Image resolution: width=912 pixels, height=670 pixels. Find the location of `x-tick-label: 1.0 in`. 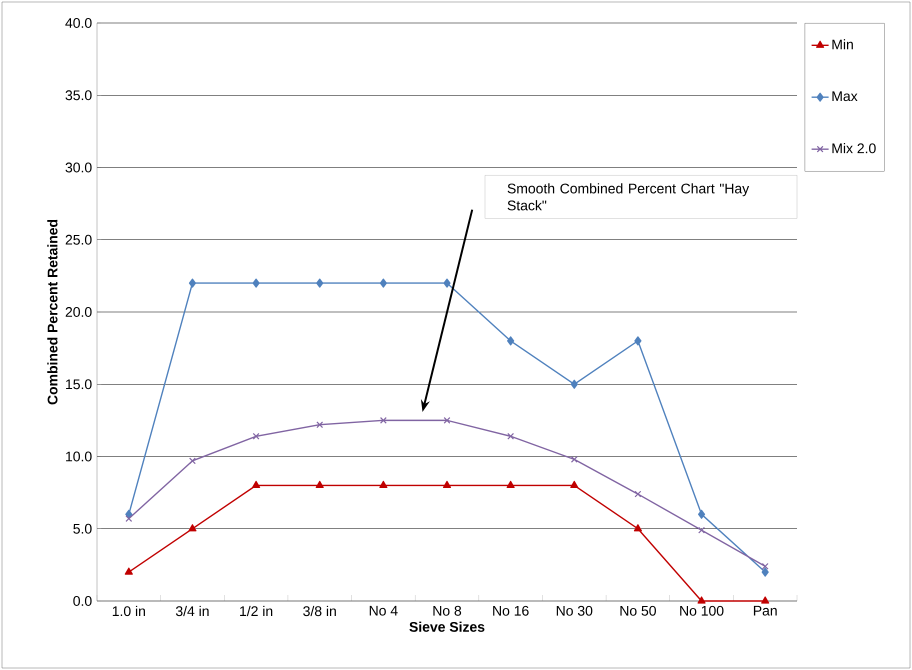

x-tick-label: 1.0 in is located at coordinates (128, 611).